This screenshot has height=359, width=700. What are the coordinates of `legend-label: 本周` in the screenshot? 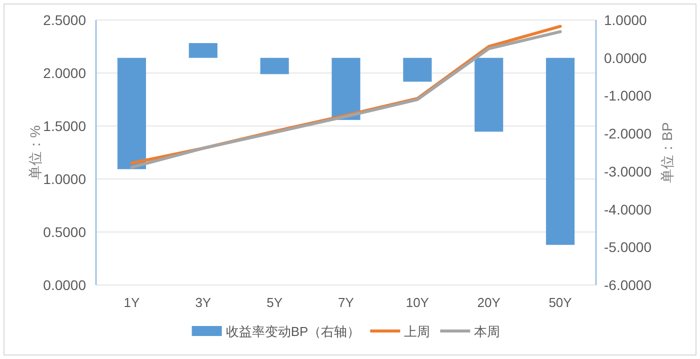 It's located at (487, 331).